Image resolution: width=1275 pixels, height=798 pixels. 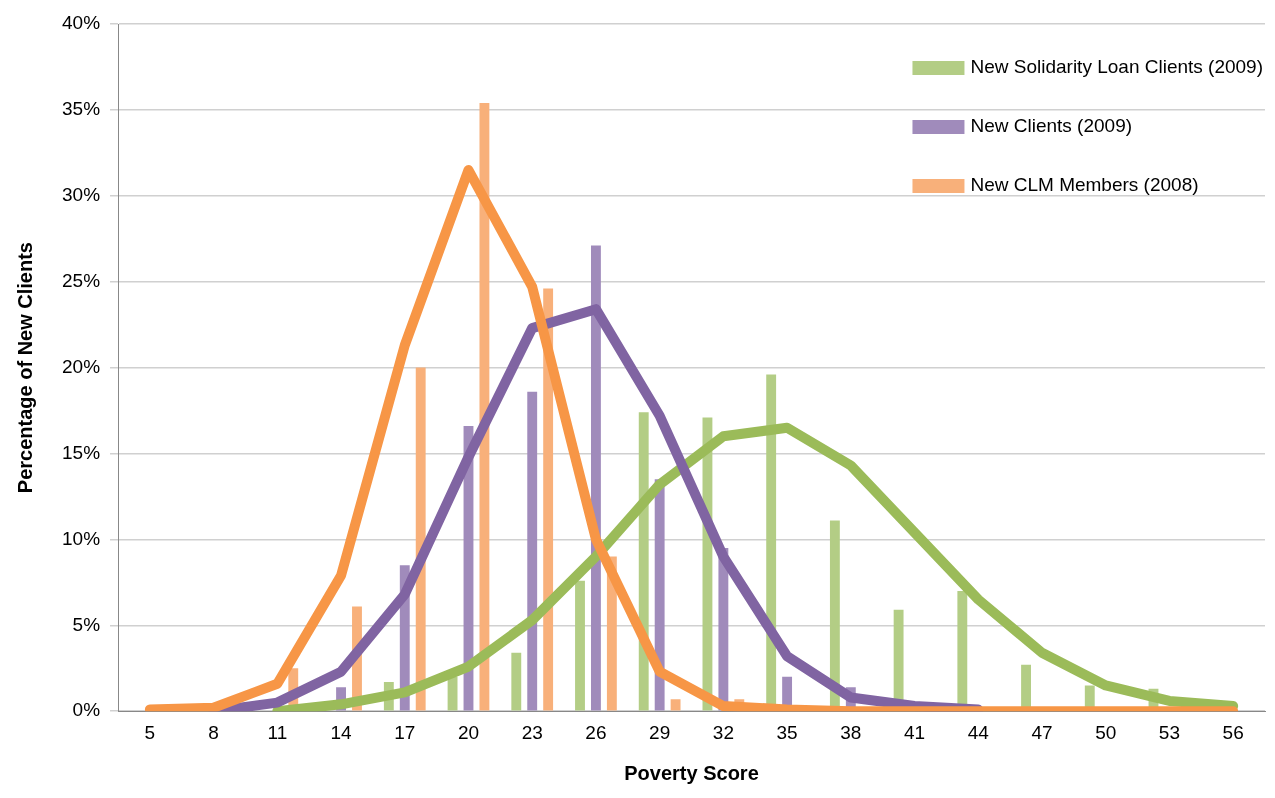 I want to click on x-tick-label: 14, so click(x=341, y=732).